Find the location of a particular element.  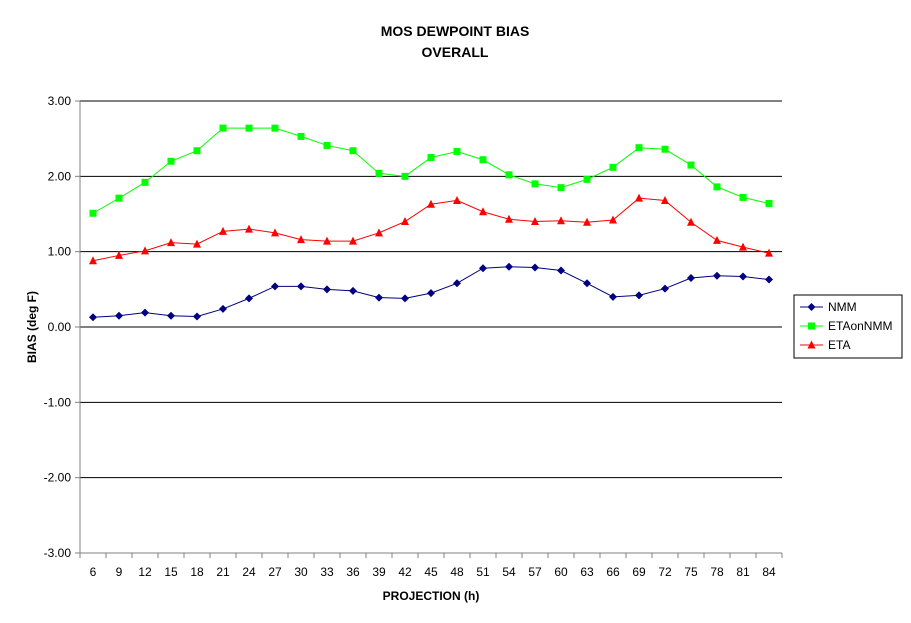

x-tick-label: 69 is located at coordinates (639, 572).